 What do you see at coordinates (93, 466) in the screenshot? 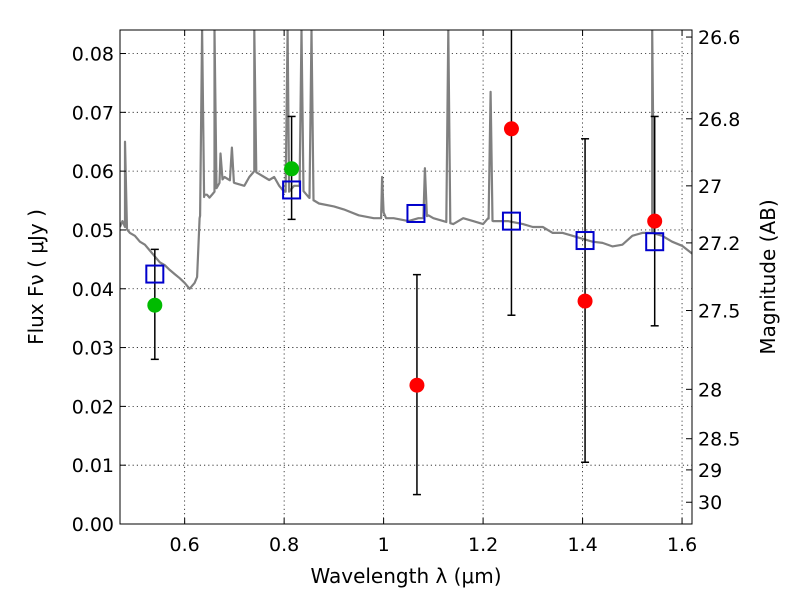
I see `y-tick-label: 0.01` at bounding box center [93, 466].